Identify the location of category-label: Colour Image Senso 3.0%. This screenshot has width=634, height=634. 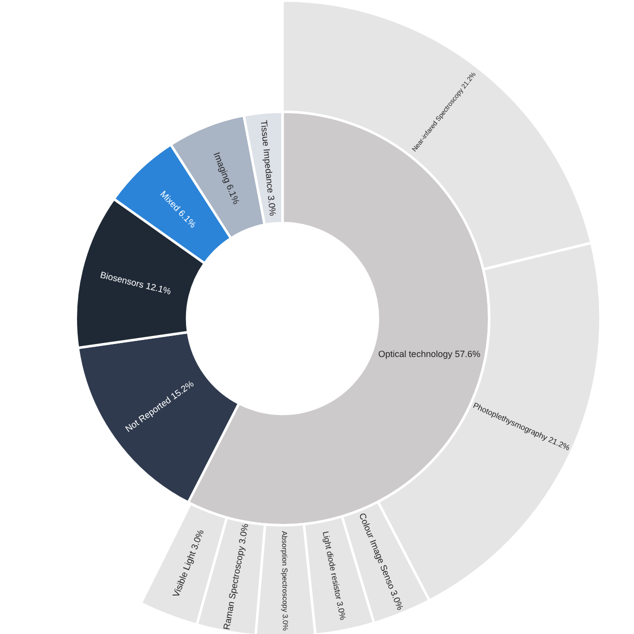
(381, 562).